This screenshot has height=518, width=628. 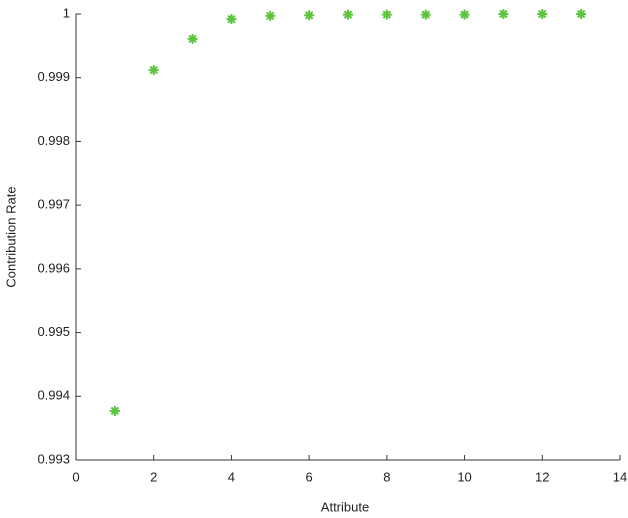 I want to click on x-tick-label: 2, so click(x=153, y=476).